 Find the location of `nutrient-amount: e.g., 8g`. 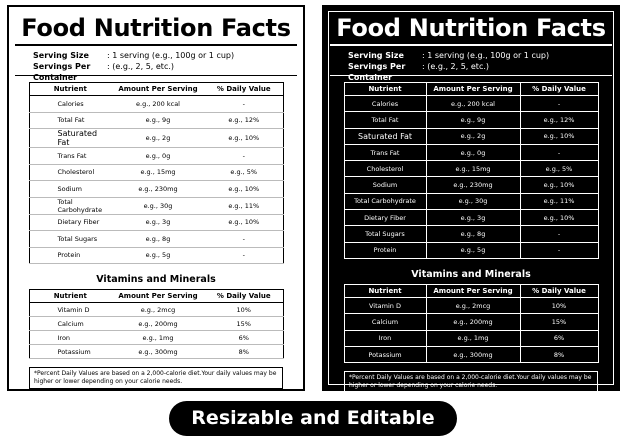

nutrient-amount: e.g., 8g is located at coordinates (158, 239).